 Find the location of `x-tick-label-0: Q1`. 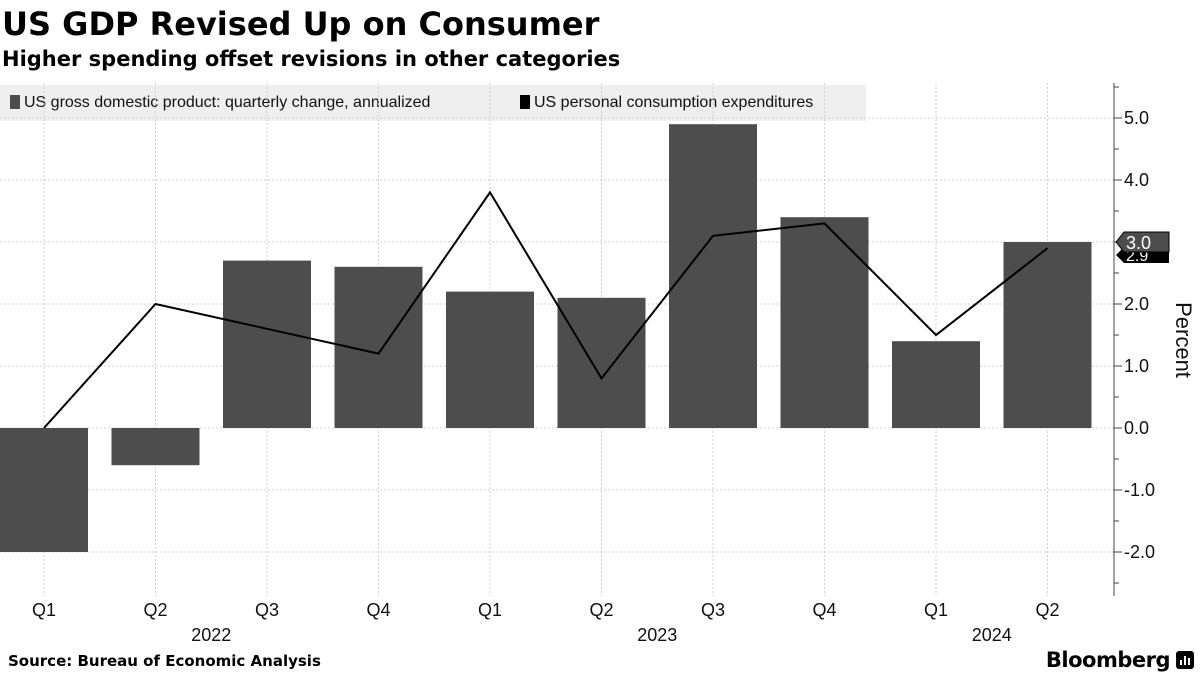

x-tick-label-0: Q1 is located at coordinates (44, 610).